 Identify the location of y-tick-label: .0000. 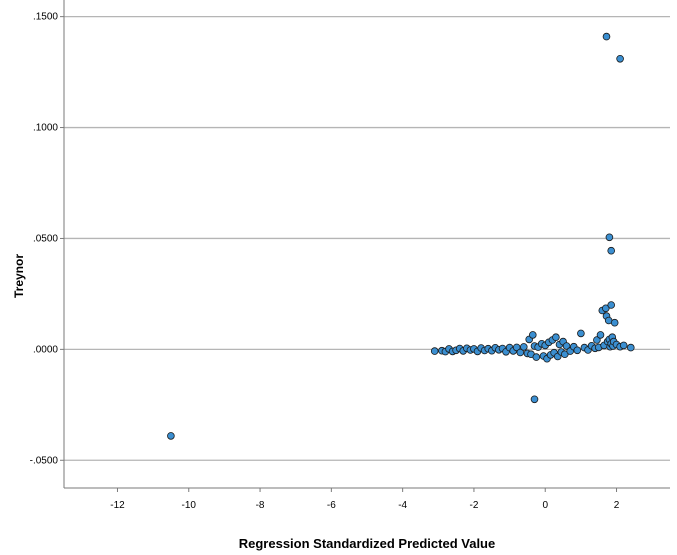
(45, 349).